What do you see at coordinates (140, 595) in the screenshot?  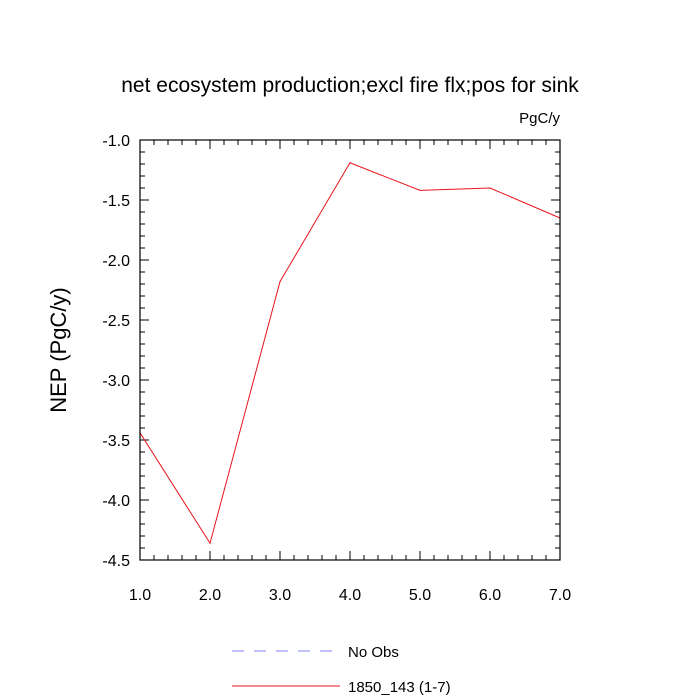 I see `x-tick-label: 1.0` at bounding box center [140, 595].